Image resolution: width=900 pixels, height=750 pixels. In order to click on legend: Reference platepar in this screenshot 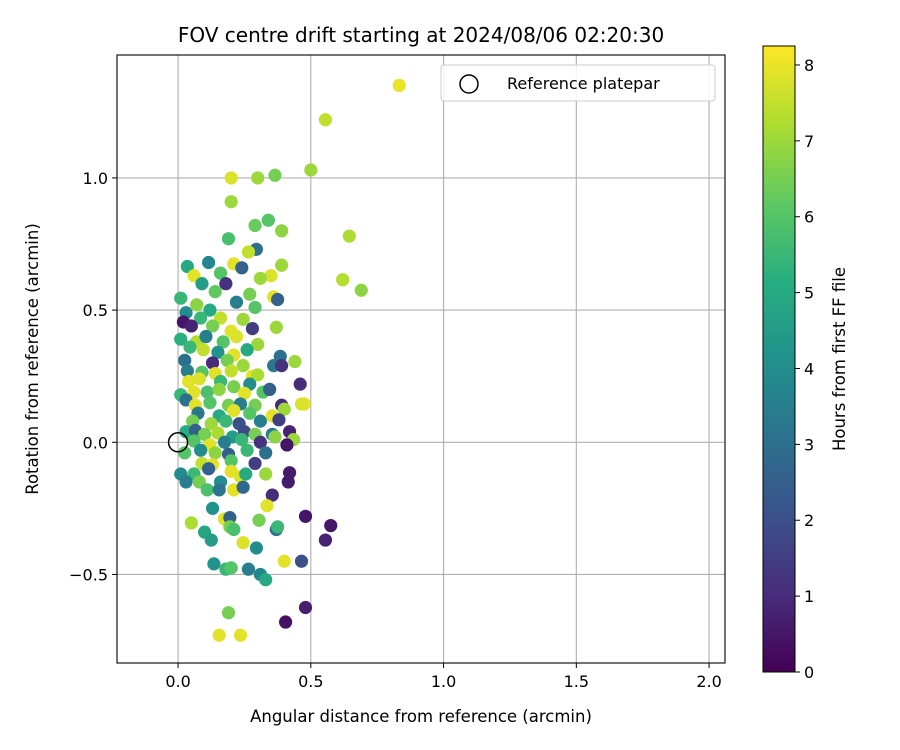, I will do `click(578, 83)`.